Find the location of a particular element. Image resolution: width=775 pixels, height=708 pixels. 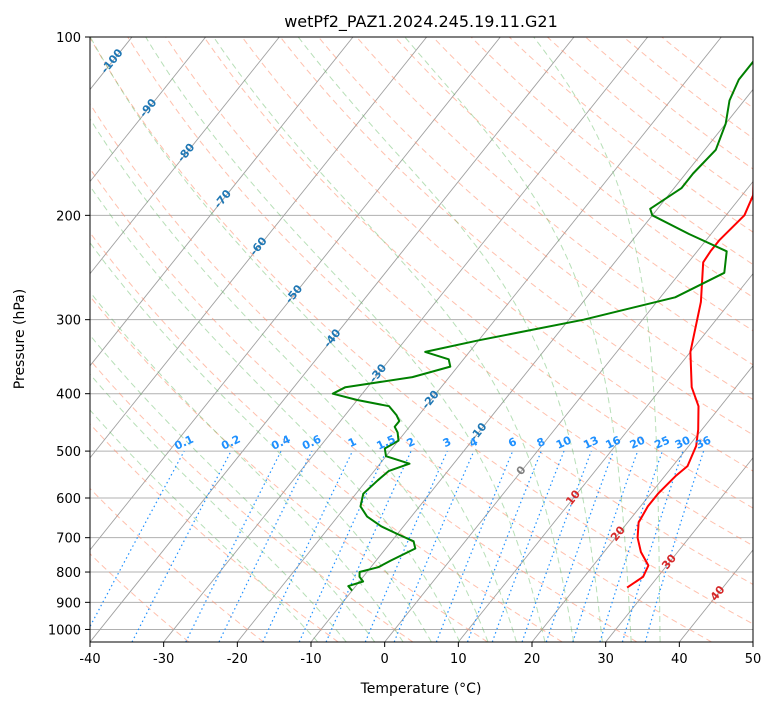

isotherm-label: -40 is located at coordinates (332, 338).